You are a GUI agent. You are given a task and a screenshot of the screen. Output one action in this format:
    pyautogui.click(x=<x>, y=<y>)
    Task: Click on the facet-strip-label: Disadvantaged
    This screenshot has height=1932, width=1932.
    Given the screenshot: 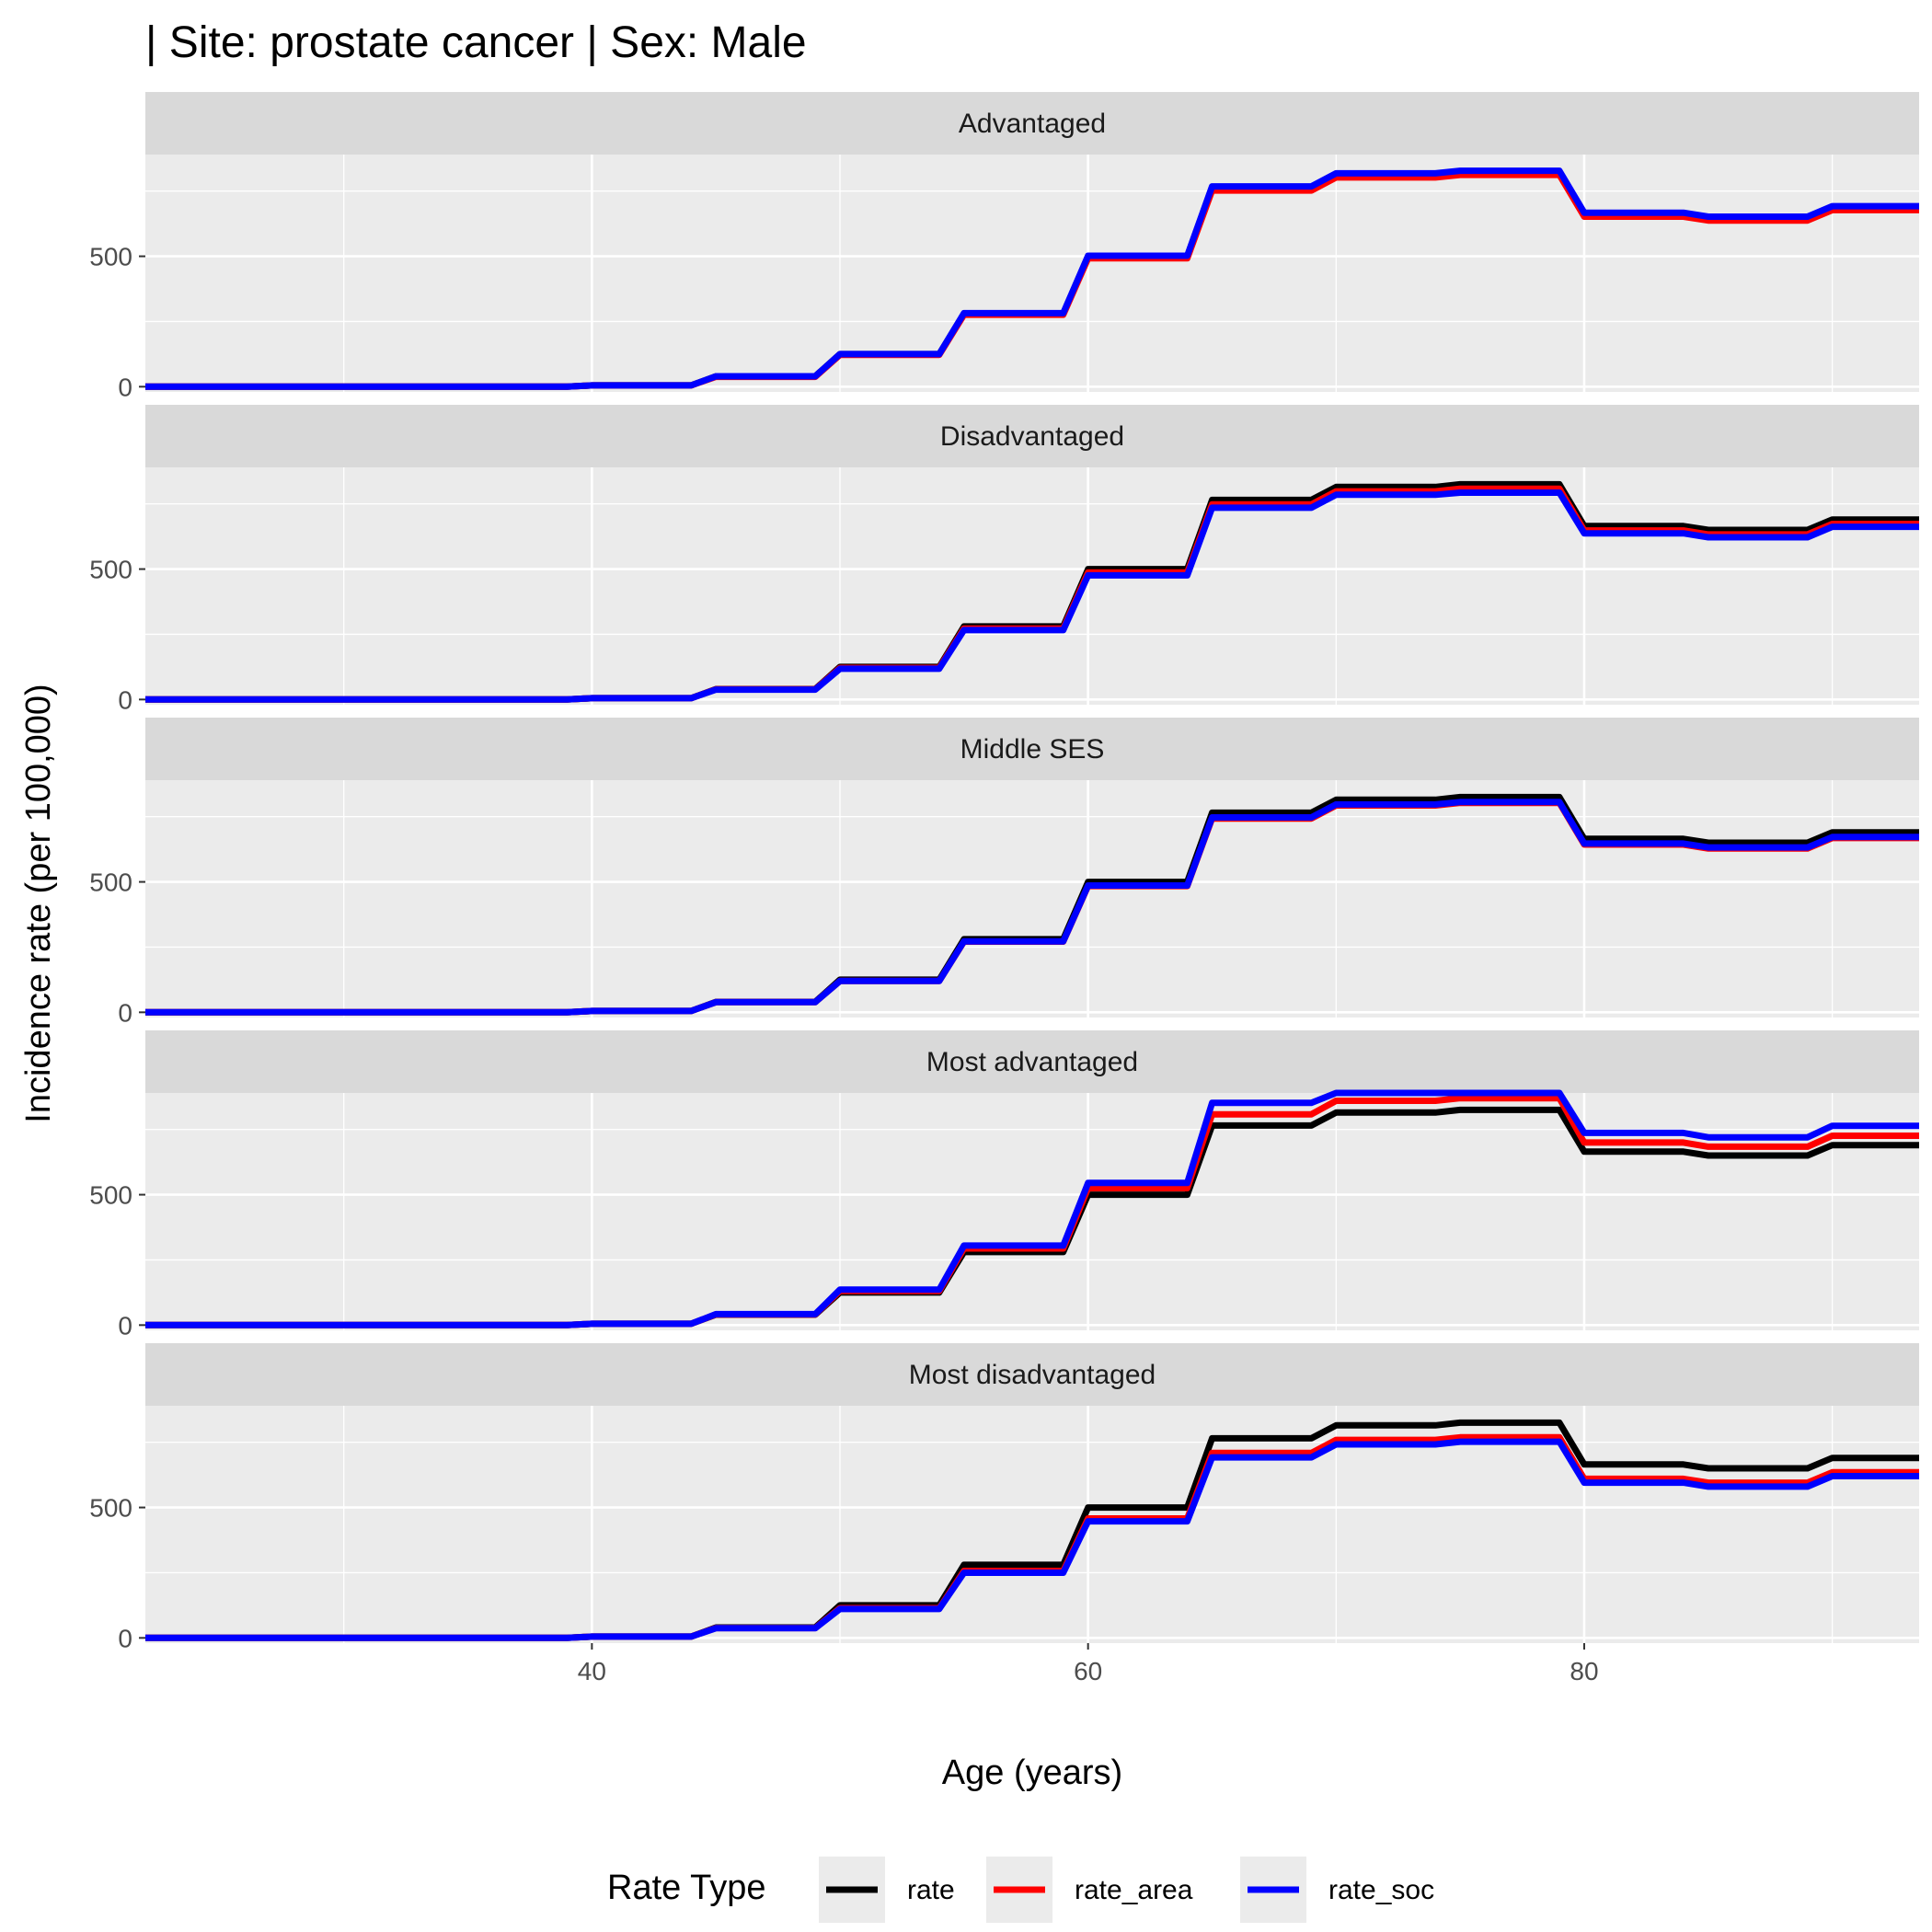 What is the action you would take?
    pyautogui.click(x=1032, y=436)
    